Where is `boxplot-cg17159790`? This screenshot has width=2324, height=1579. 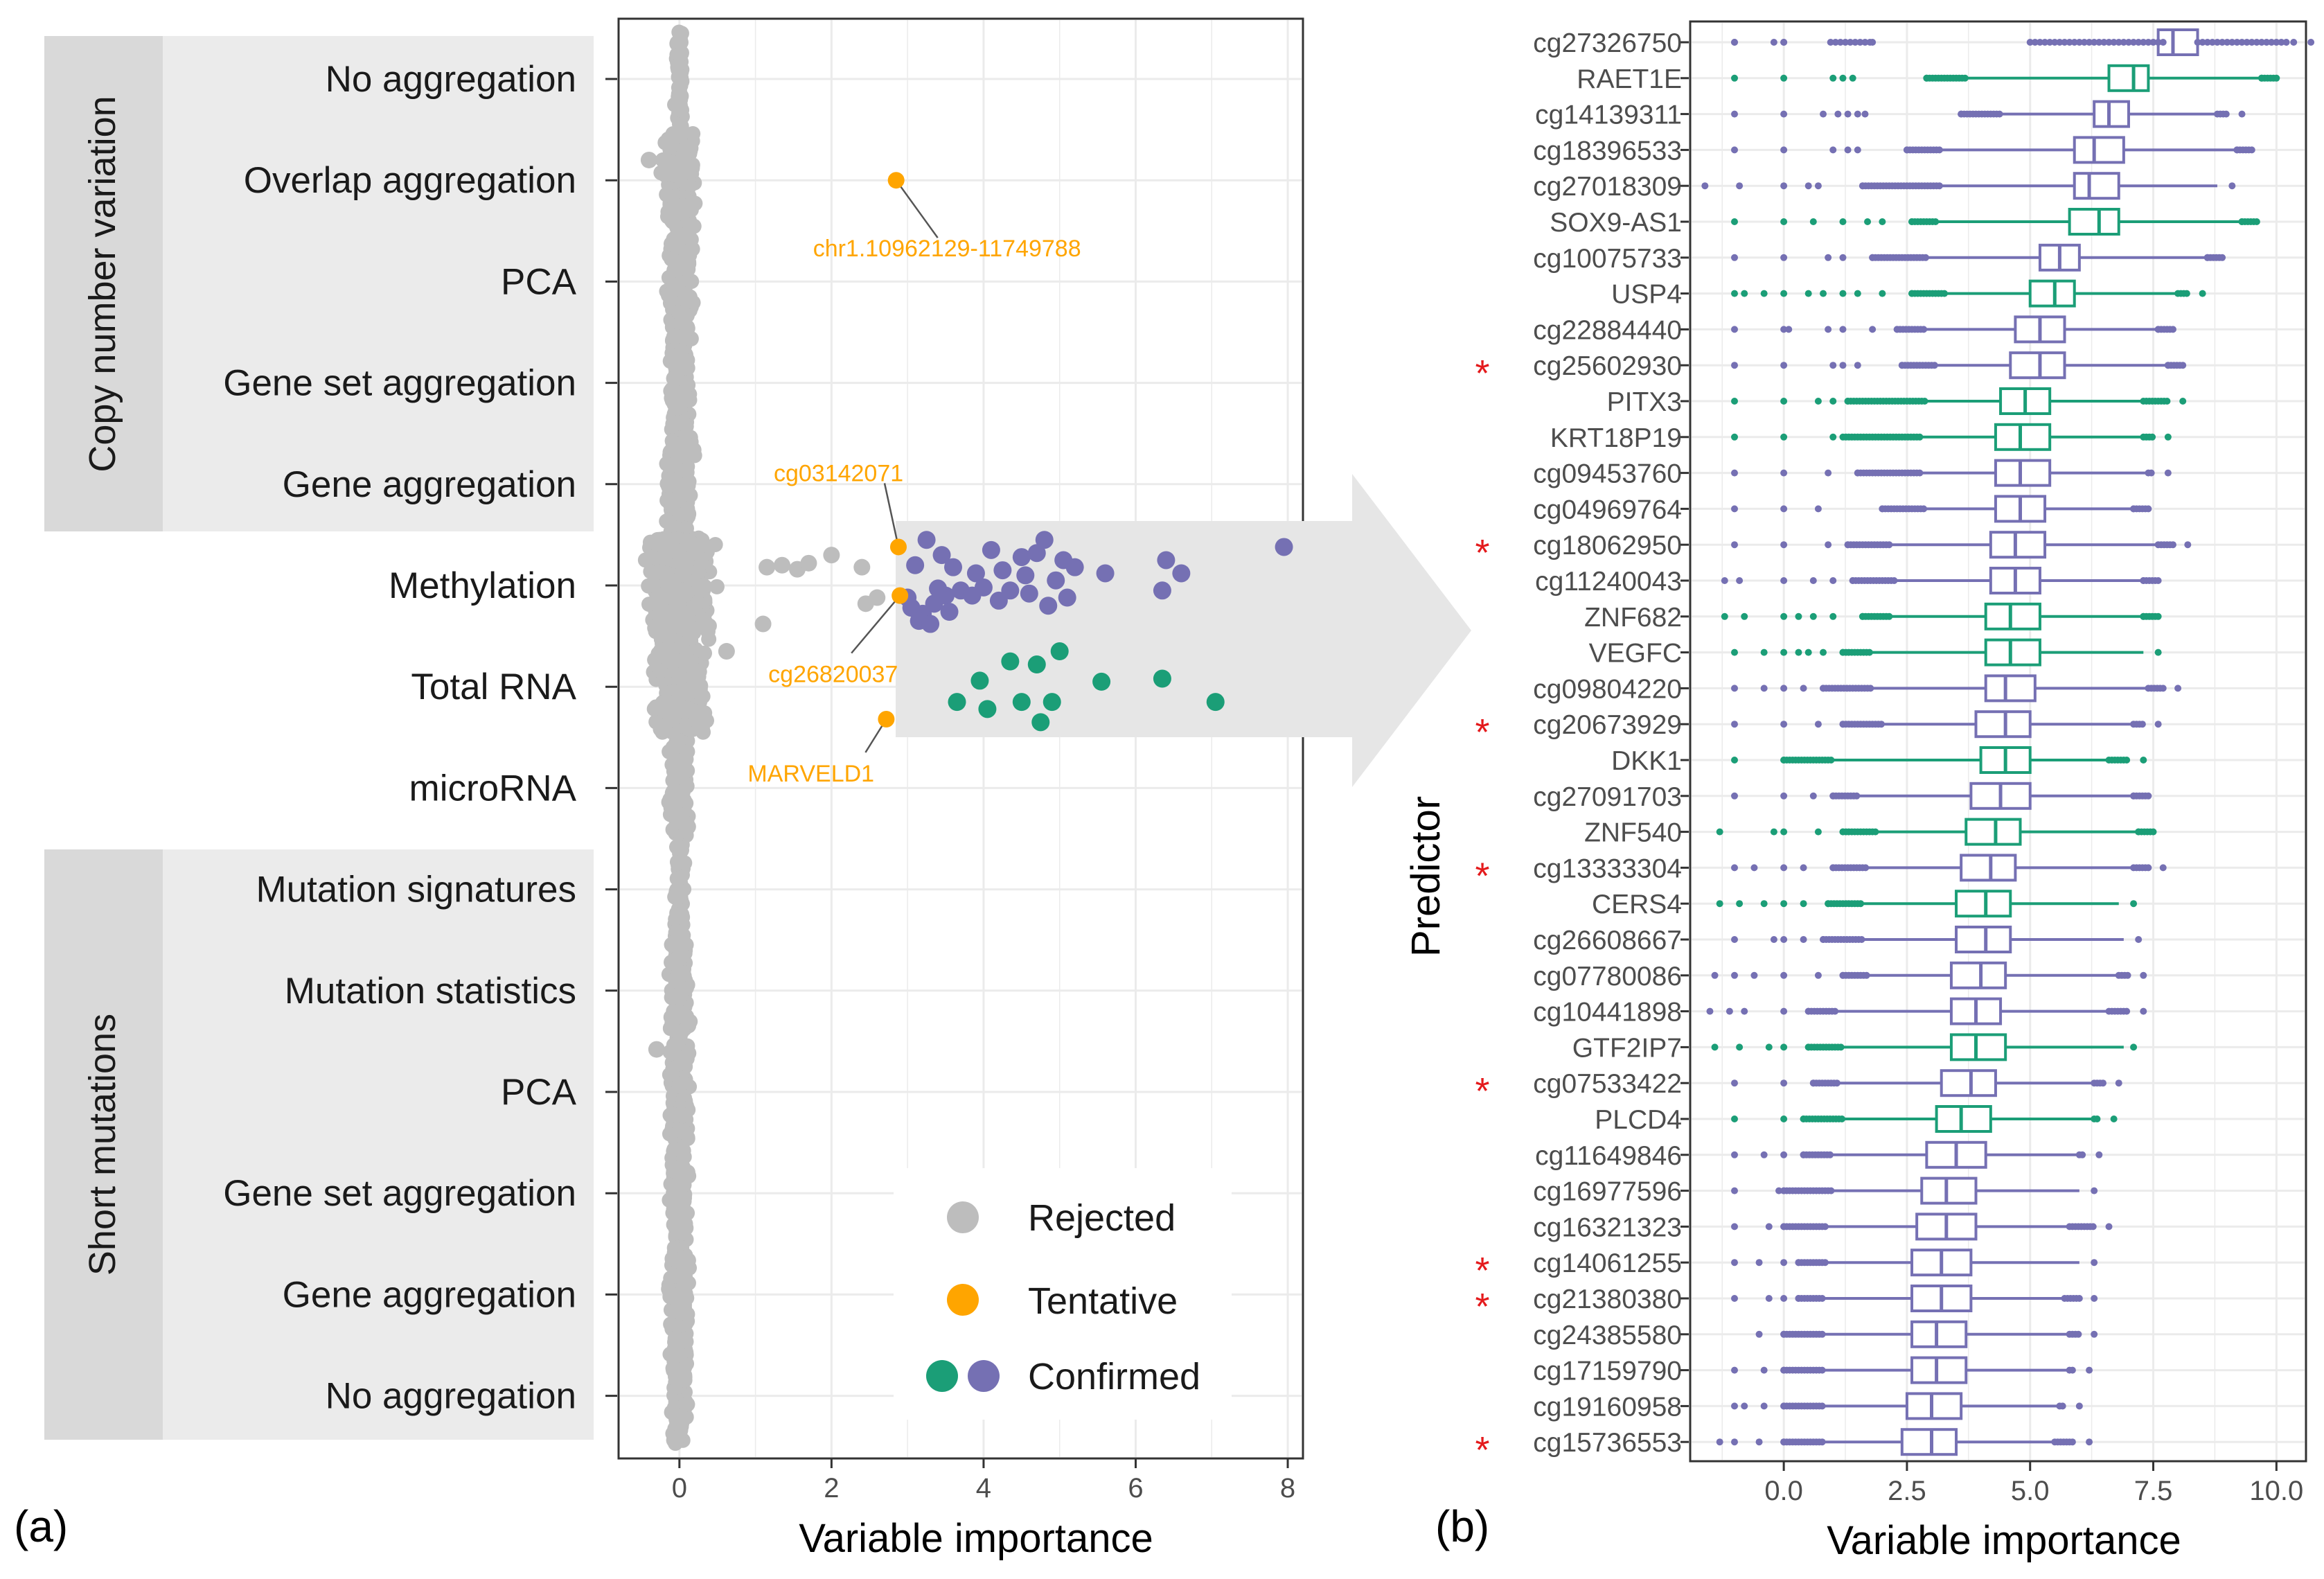
boxplot-cg17159790 is located at coordinates (1912, 1370).